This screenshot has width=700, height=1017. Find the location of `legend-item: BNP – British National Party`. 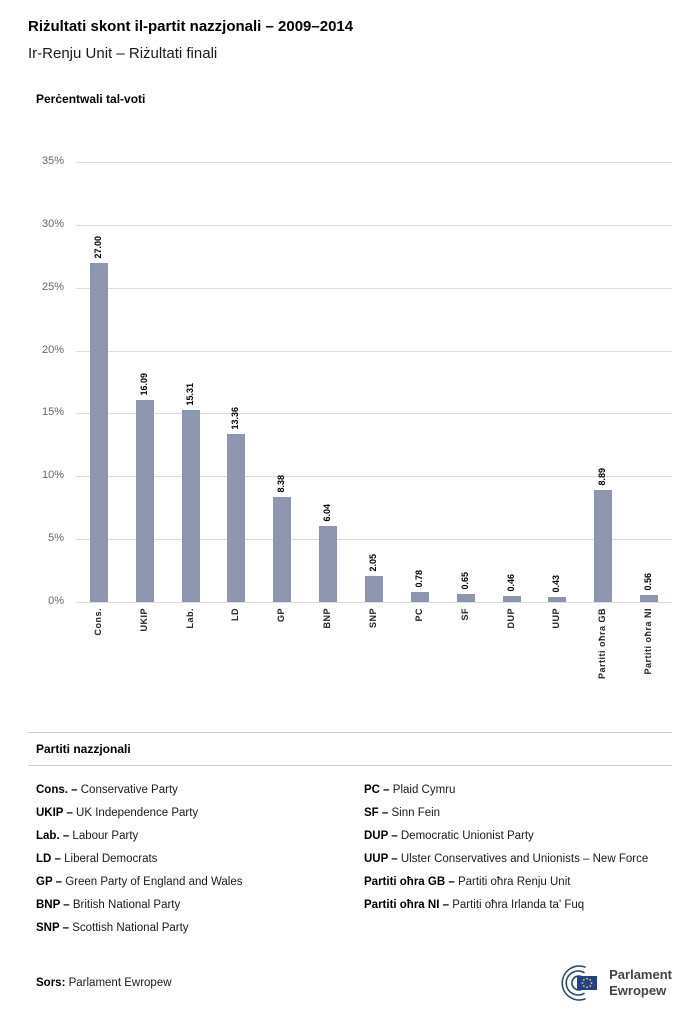

legend-item: BNP – British National Party is located at coordinates (108, 905).